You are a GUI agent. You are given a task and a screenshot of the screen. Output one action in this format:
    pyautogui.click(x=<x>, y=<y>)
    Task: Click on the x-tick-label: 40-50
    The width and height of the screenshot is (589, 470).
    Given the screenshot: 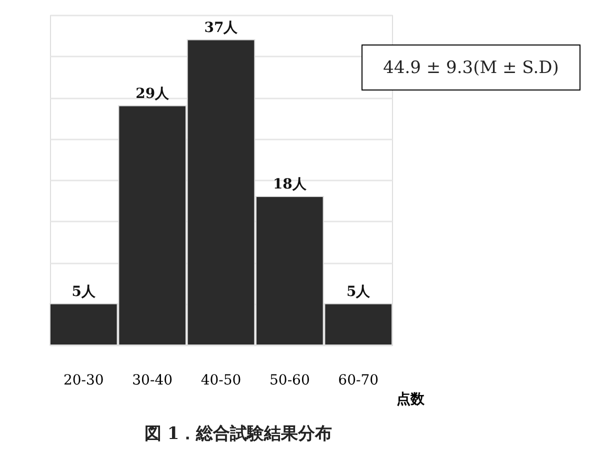 What is the action you would take?
    pyautogui.click(x=221, y=380)
    